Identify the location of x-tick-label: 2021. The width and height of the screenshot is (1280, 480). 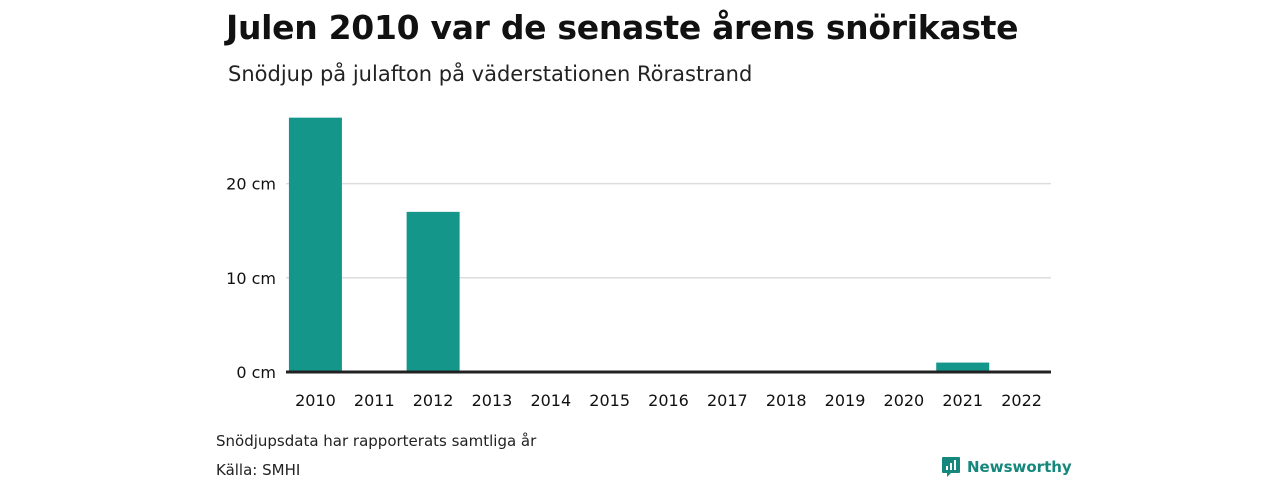
(962, 400).